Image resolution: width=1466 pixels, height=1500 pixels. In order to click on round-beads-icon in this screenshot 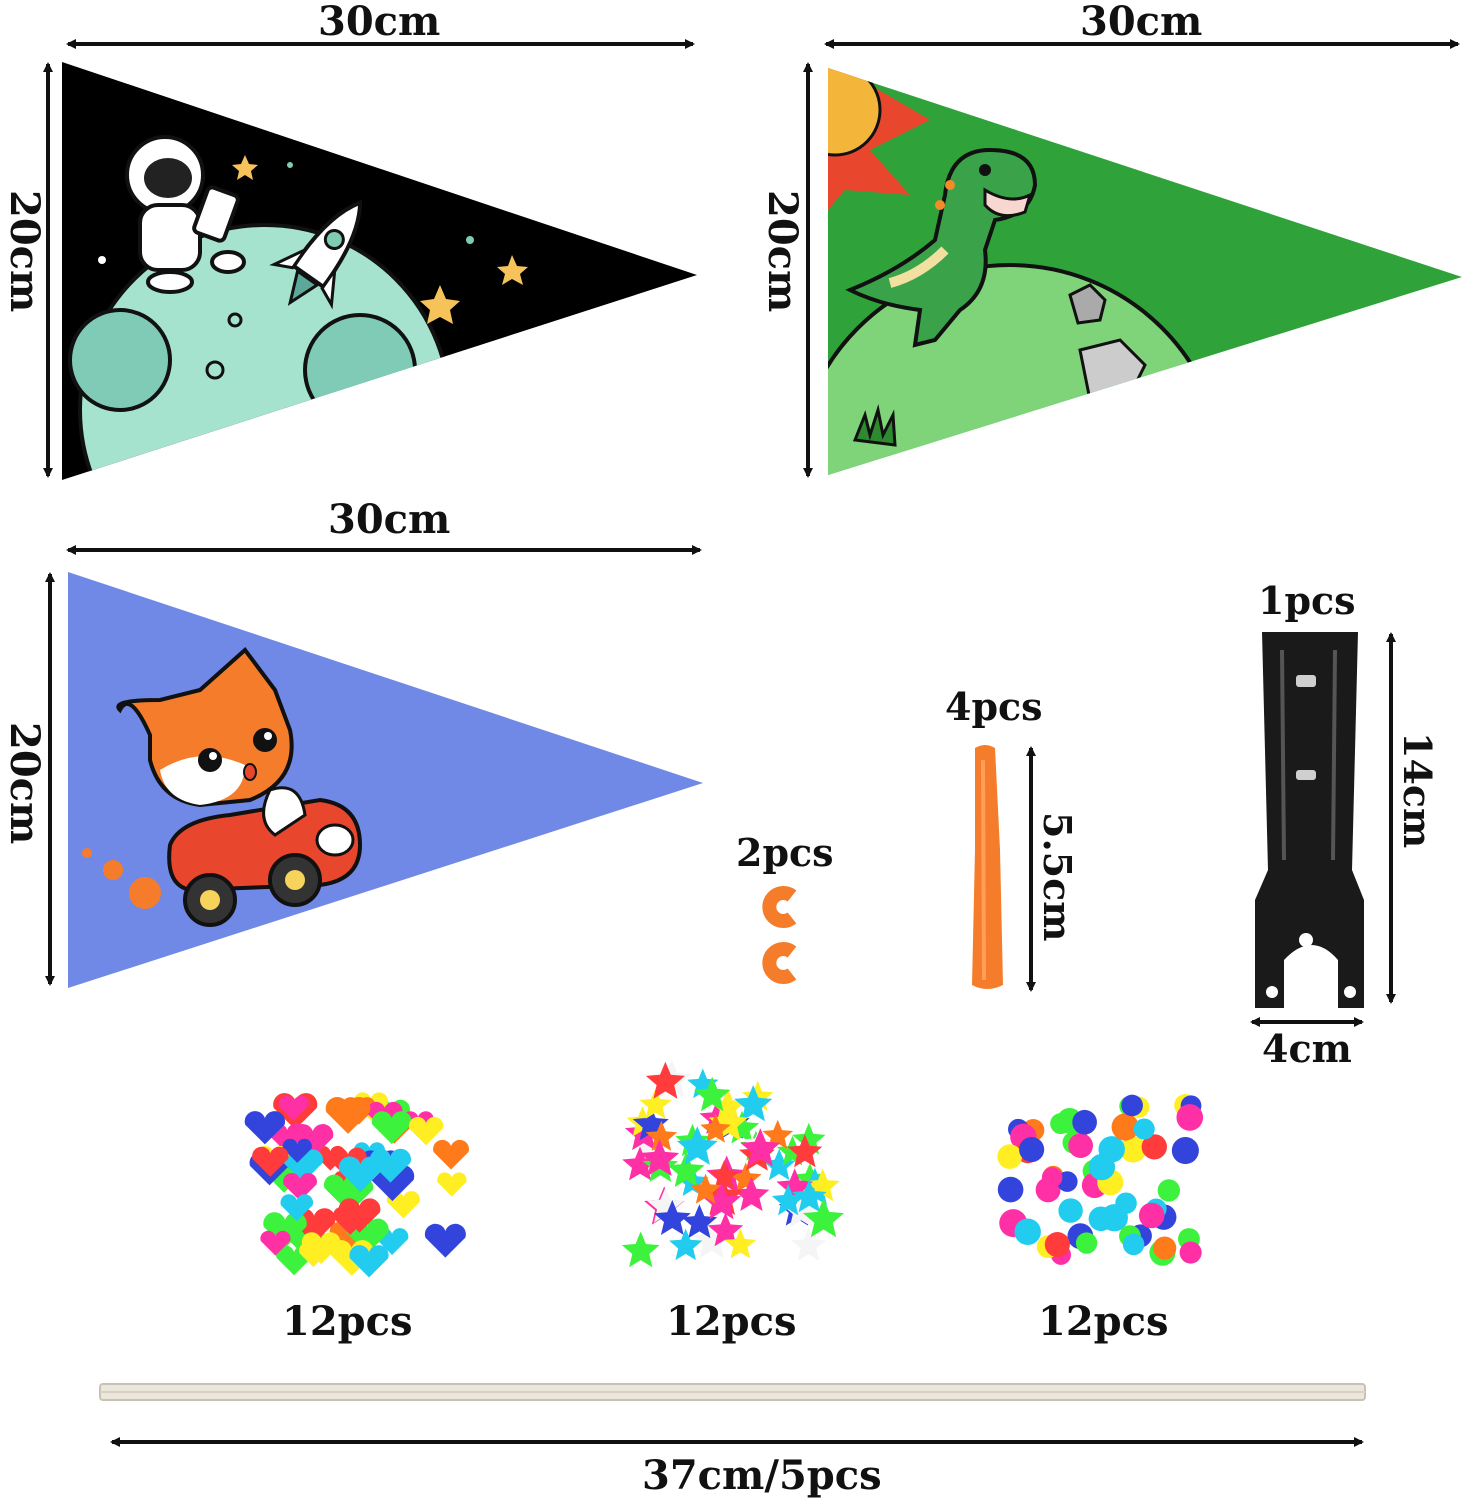, I will do `click(1100, 1180)`.